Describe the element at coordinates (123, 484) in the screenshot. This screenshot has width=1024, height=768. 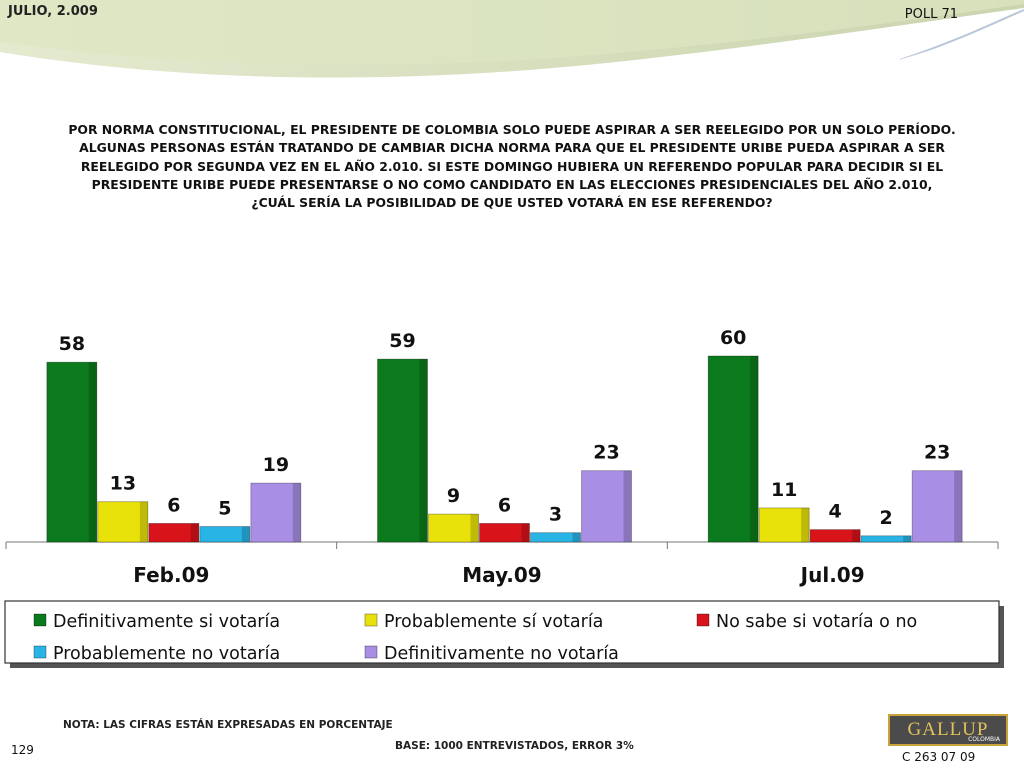
I see `bar-value-label: 13` at that location.